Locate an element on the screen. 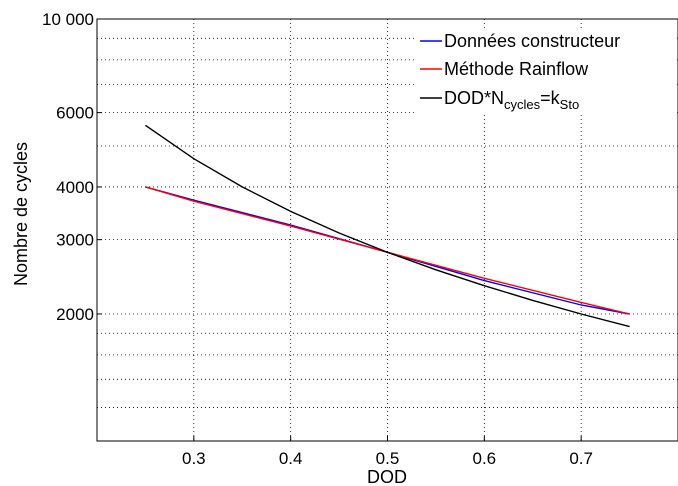 The height and width of the screenshot is (486, 678). x-axis-label: DOD is located at coordinates (387, 476).